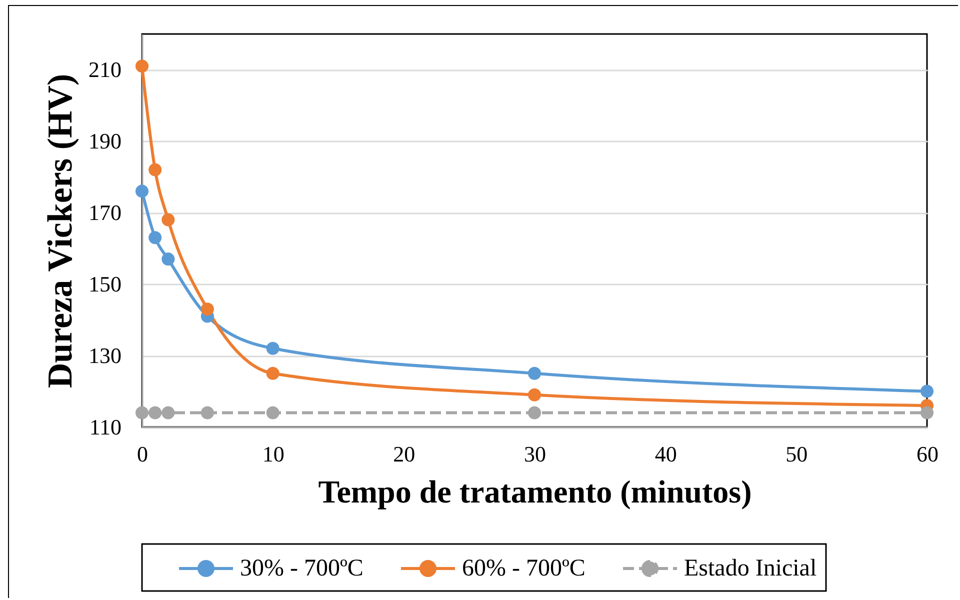 The width and height of the screenshot is (960, 600). Describe the element at coordinates (927, 454) in the screenshot. I see `x-tick-label: 60` at that location.